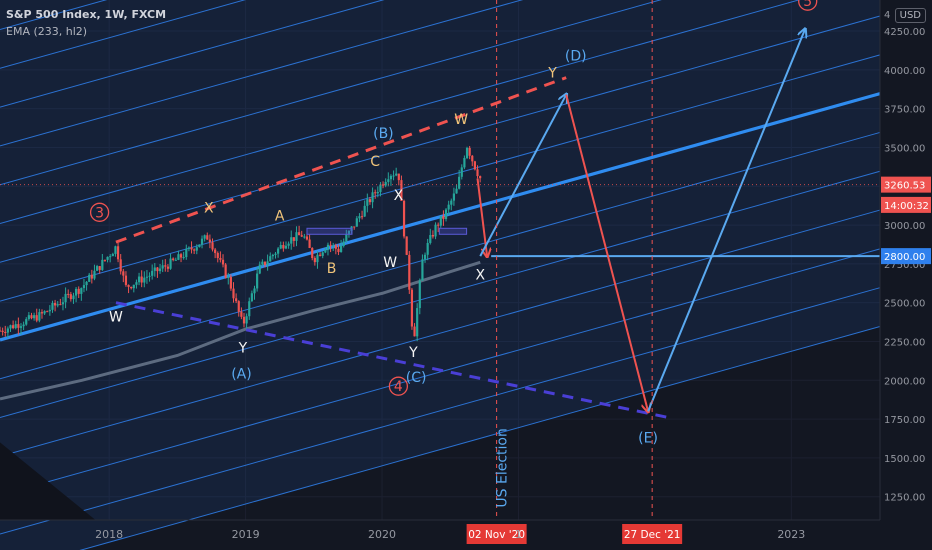 The width and height of the screenshot is (932, 550). Describe the element at coordinates (904, 342) in the screenshot. I see `y-tick-label: 2250.00` at that location.